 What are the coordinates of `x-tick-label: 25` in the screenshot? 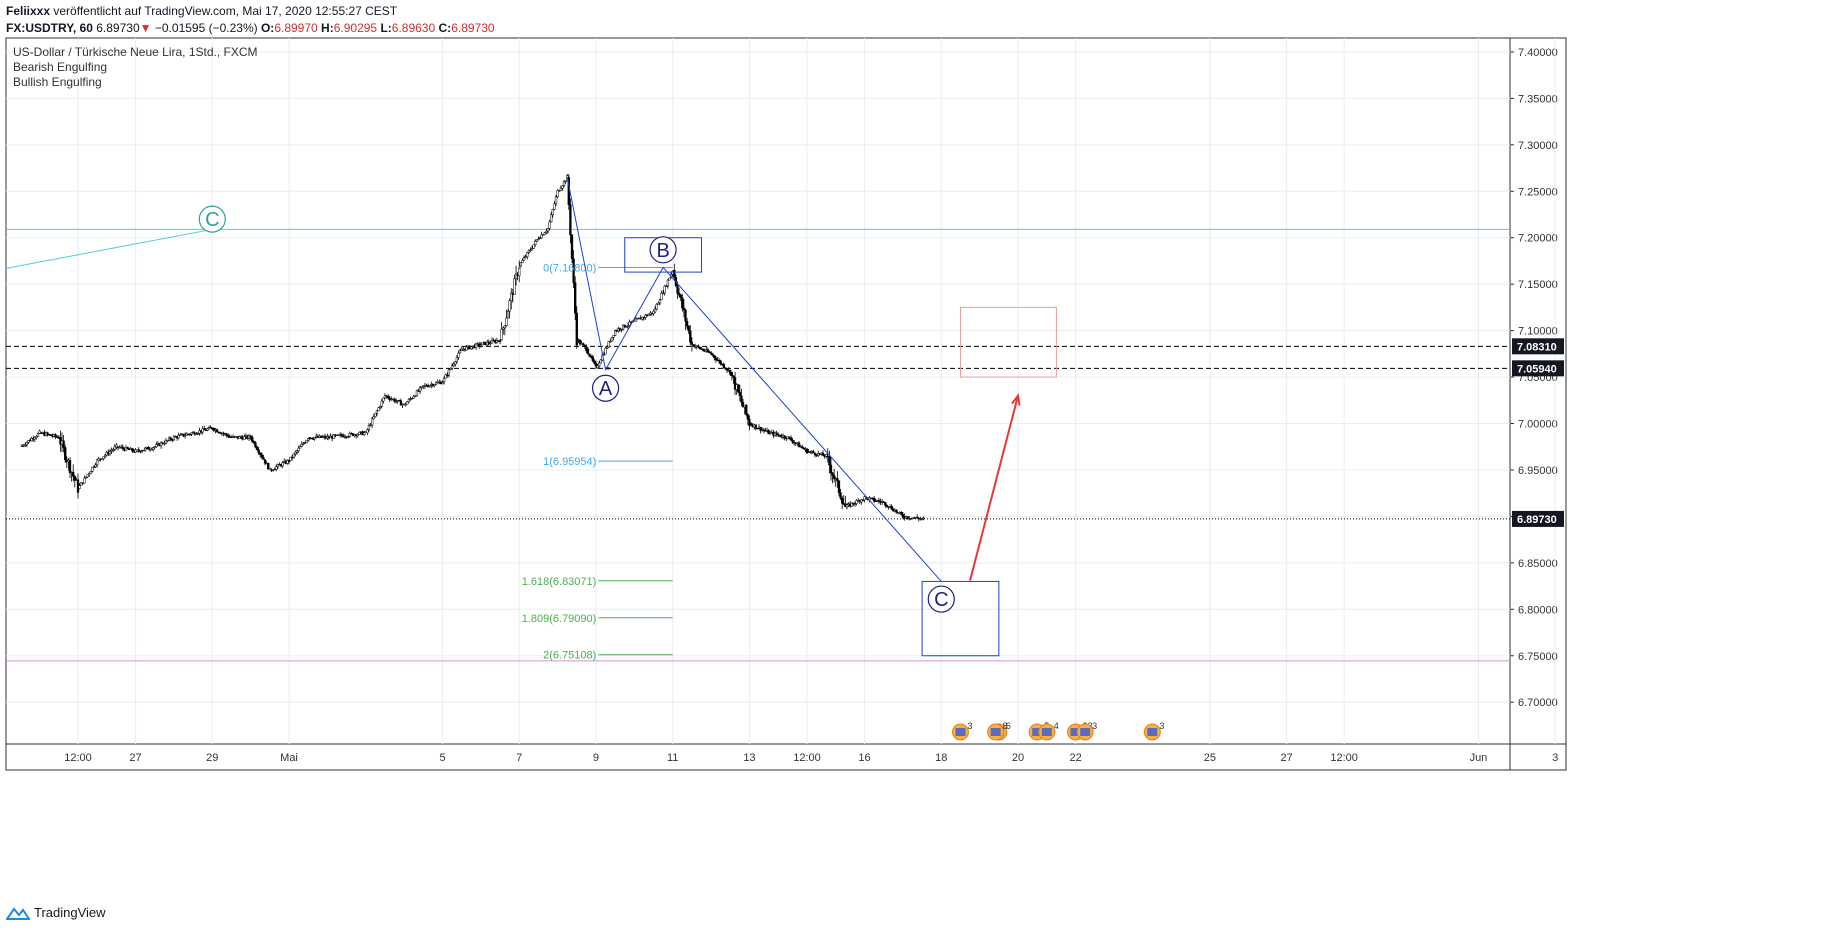 It's located at (1210, 758).